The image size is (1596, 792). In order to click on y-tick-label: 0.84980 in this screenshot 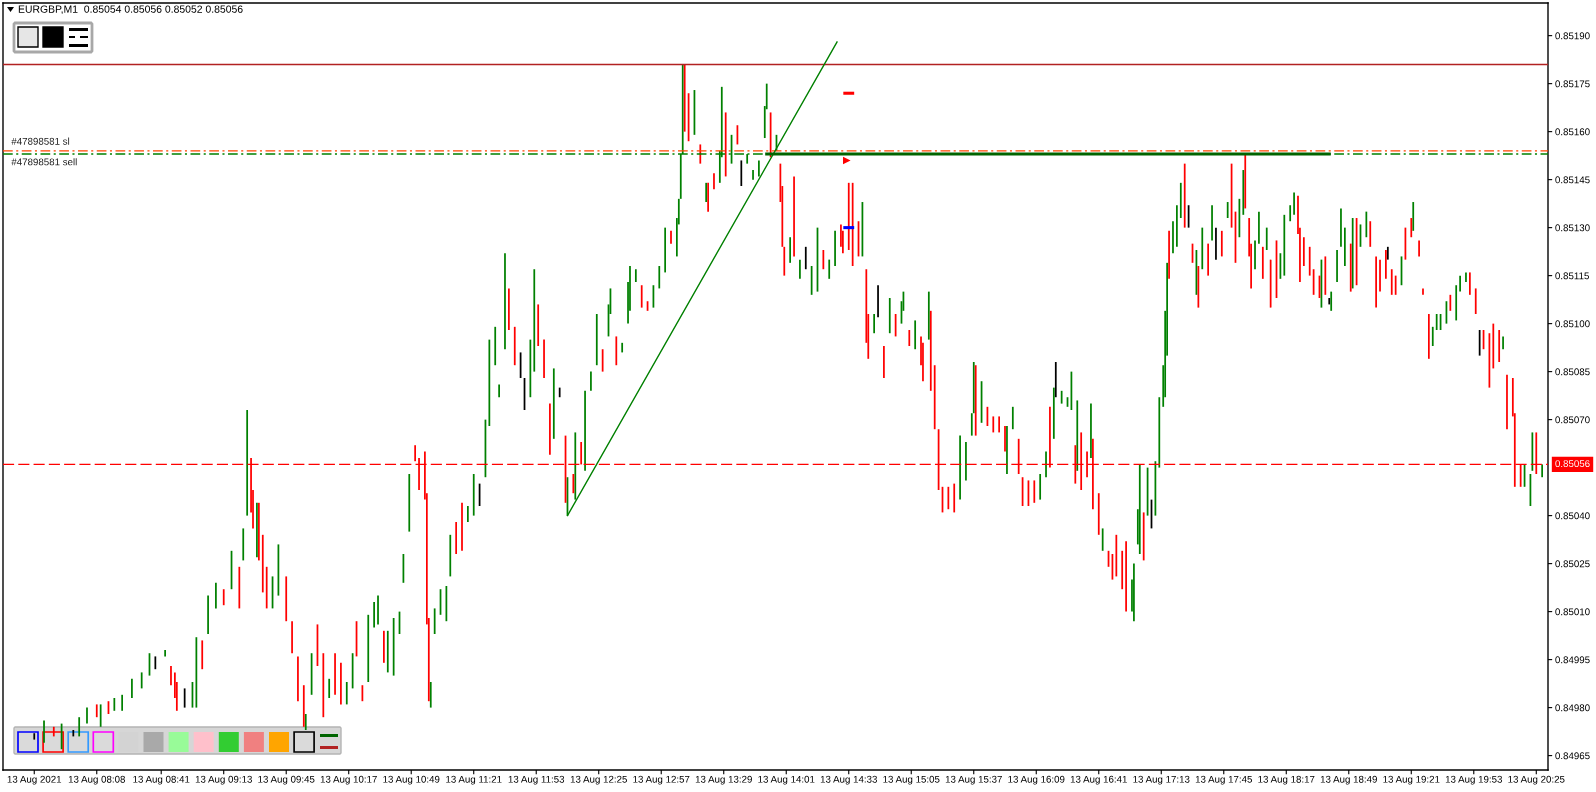, I will do `click(1572, 708)`.